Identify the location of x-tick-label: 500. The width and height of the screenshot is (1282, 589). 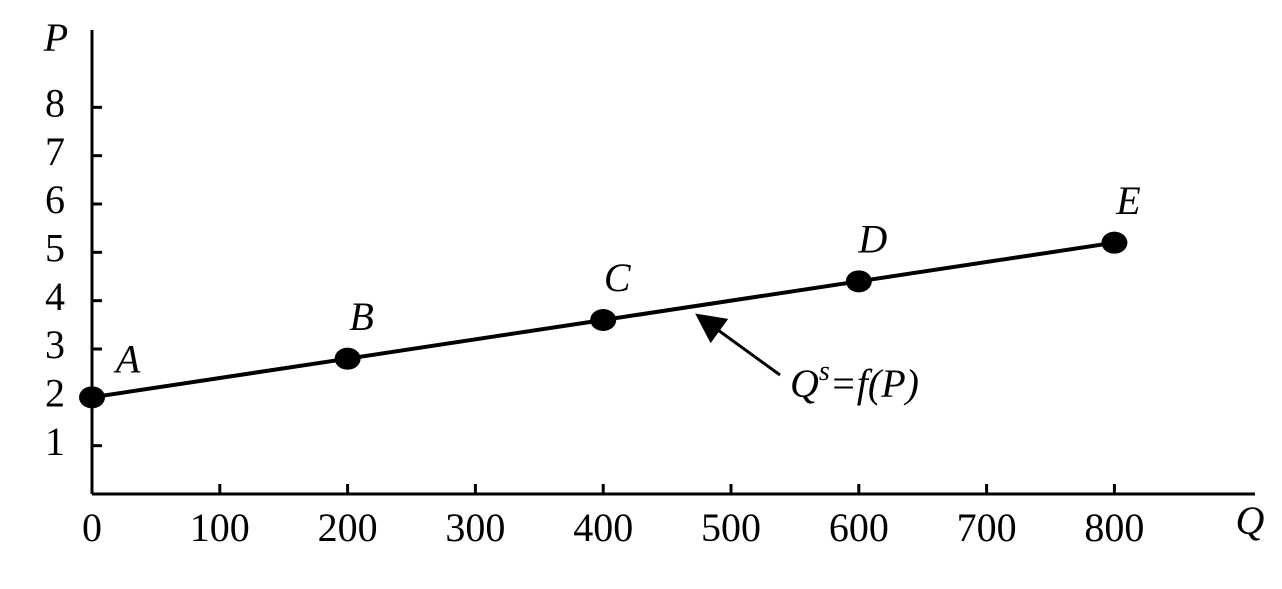
(731, 527).